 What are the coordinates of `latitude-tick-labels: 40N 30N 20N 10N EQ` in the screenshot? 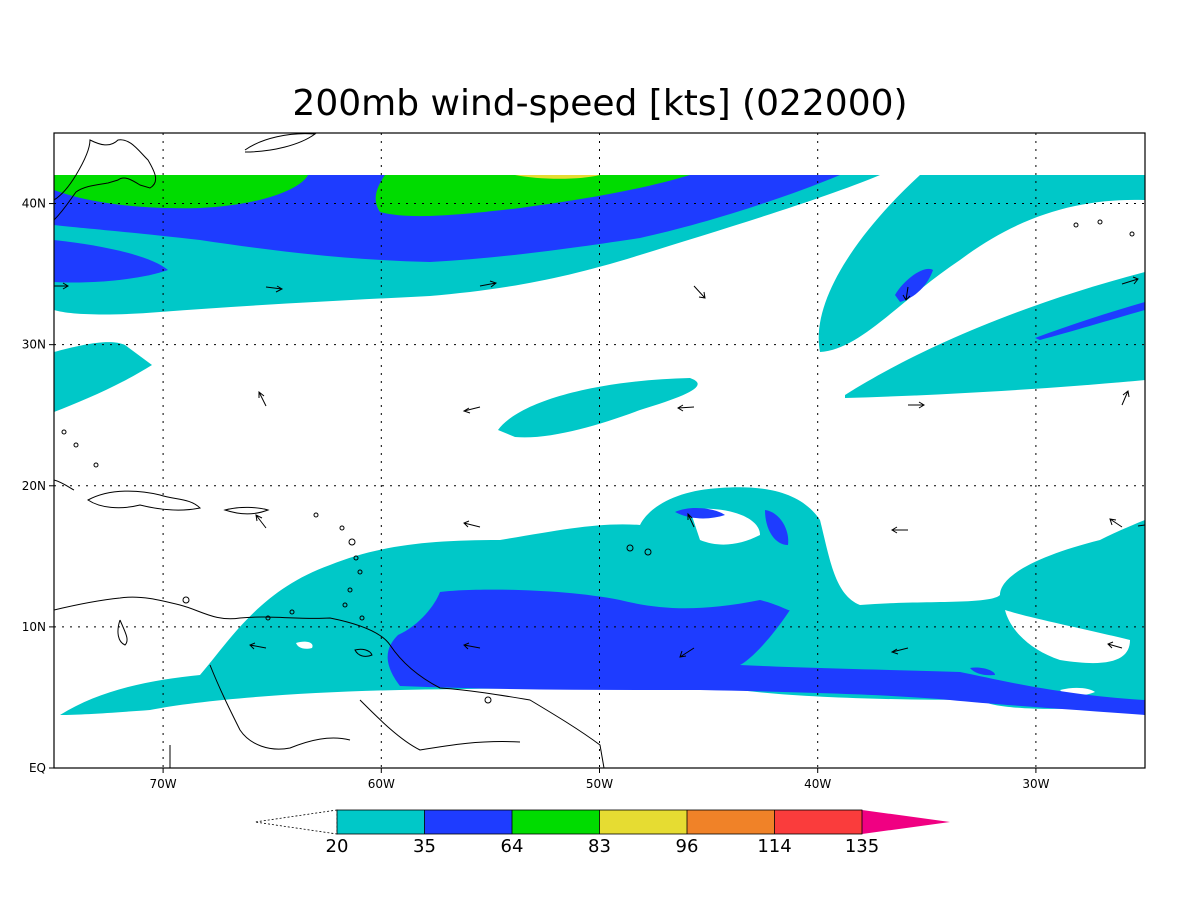 It's located at (38, 486).